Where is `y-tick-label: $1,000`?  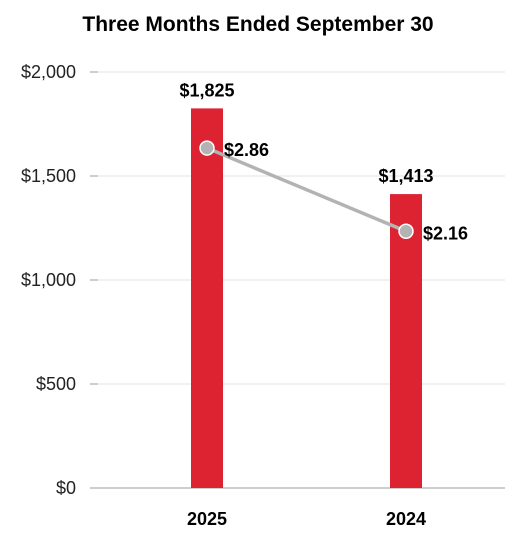
y-tick-label: $1,000 is located at coordinates (48, 280).